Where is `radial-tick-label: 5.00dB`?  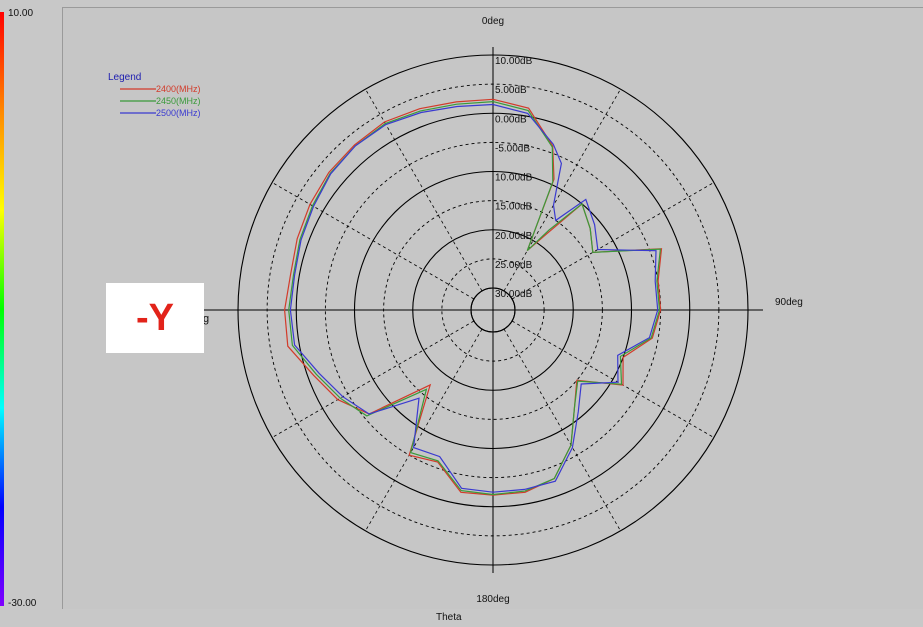 radial-tick-label: 5.00dB is located at coordinates (511, 90).